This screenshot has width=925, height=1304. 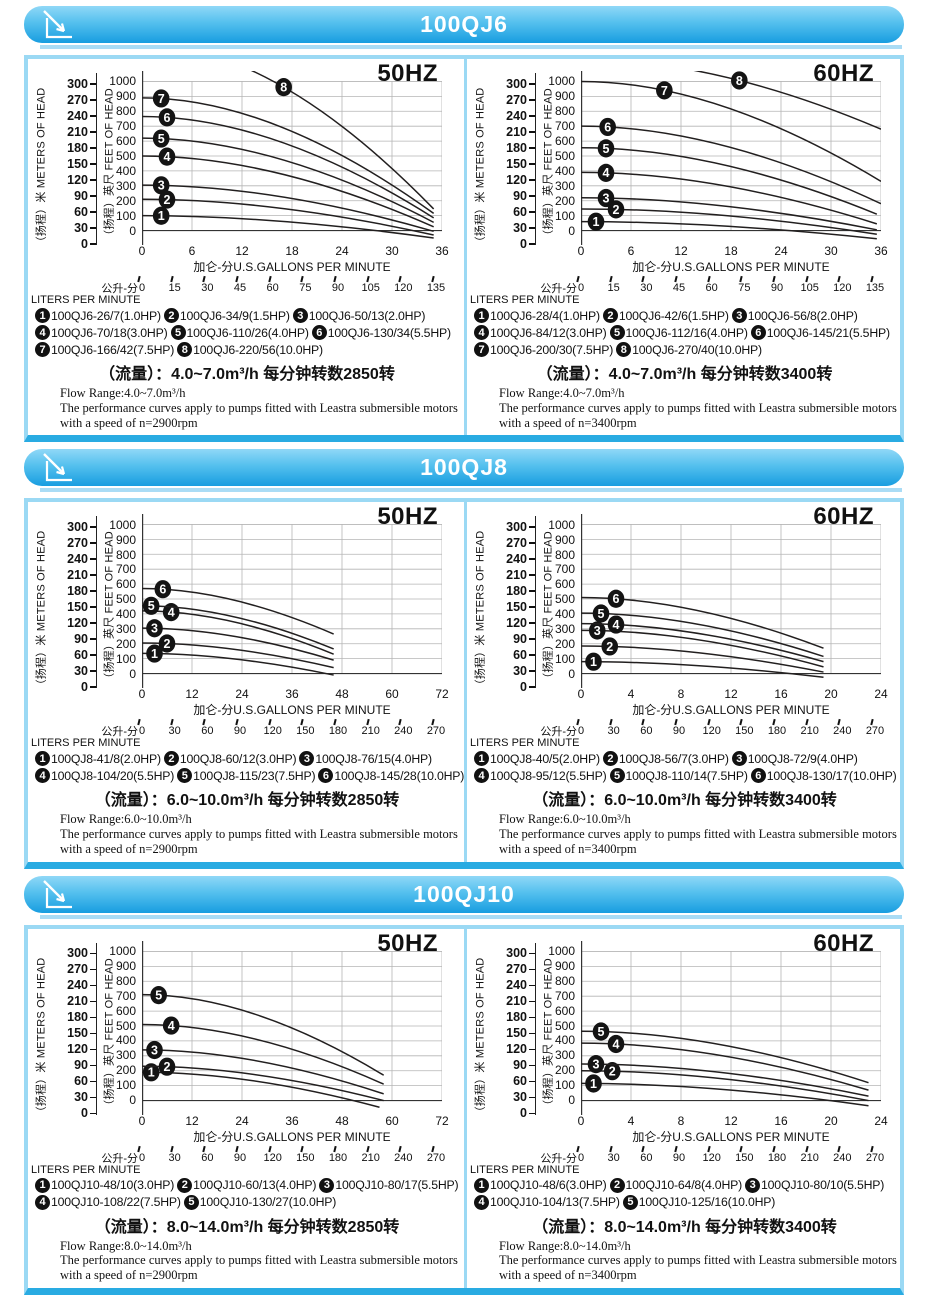 I want to click on meters-axis-label: 0, so click(x=523, y=1113).